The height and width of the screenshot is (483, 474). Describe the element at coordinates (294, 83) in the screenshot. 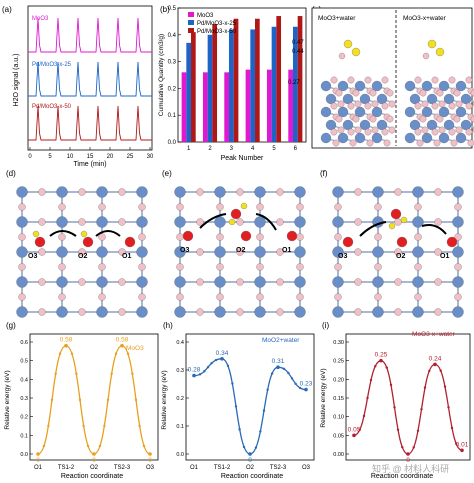

I see `annotation-027: 0.27` at that location.